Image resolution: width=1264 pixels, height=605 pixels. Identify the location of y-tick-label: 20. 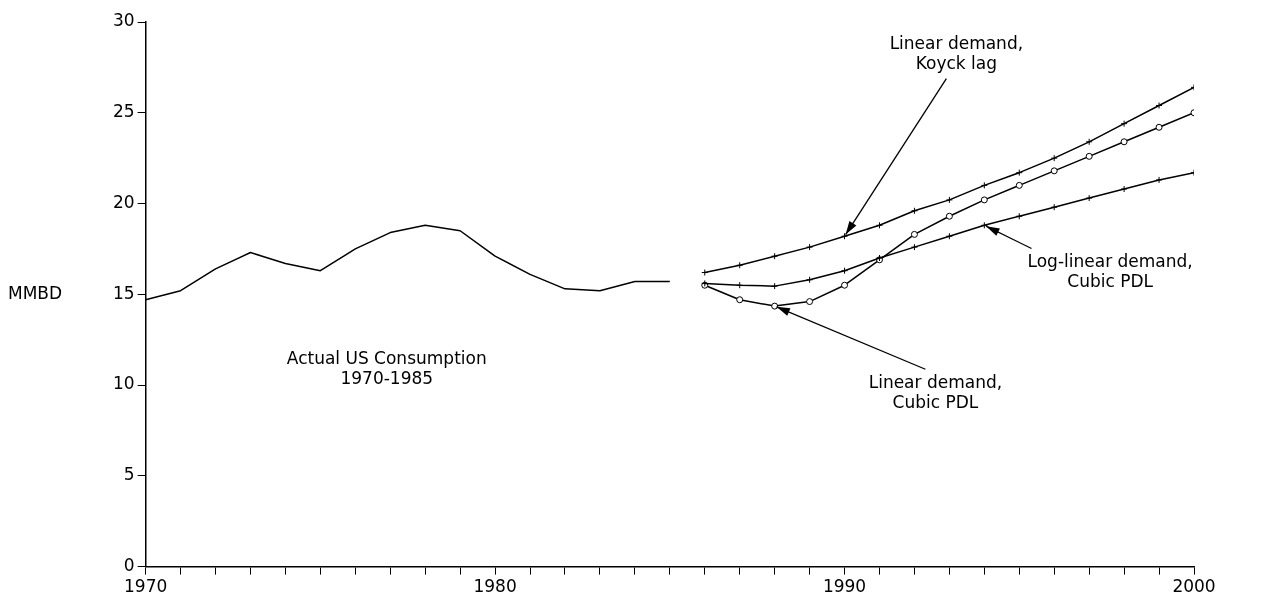
(123, 201).